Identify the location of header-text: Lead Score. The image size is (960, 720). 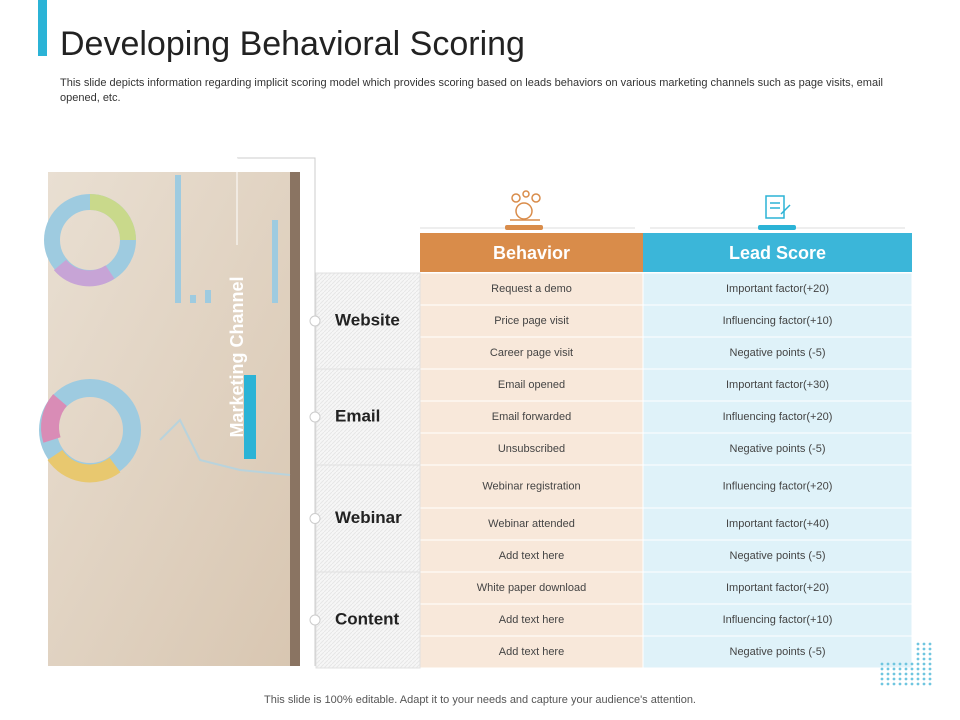
(777, 253).